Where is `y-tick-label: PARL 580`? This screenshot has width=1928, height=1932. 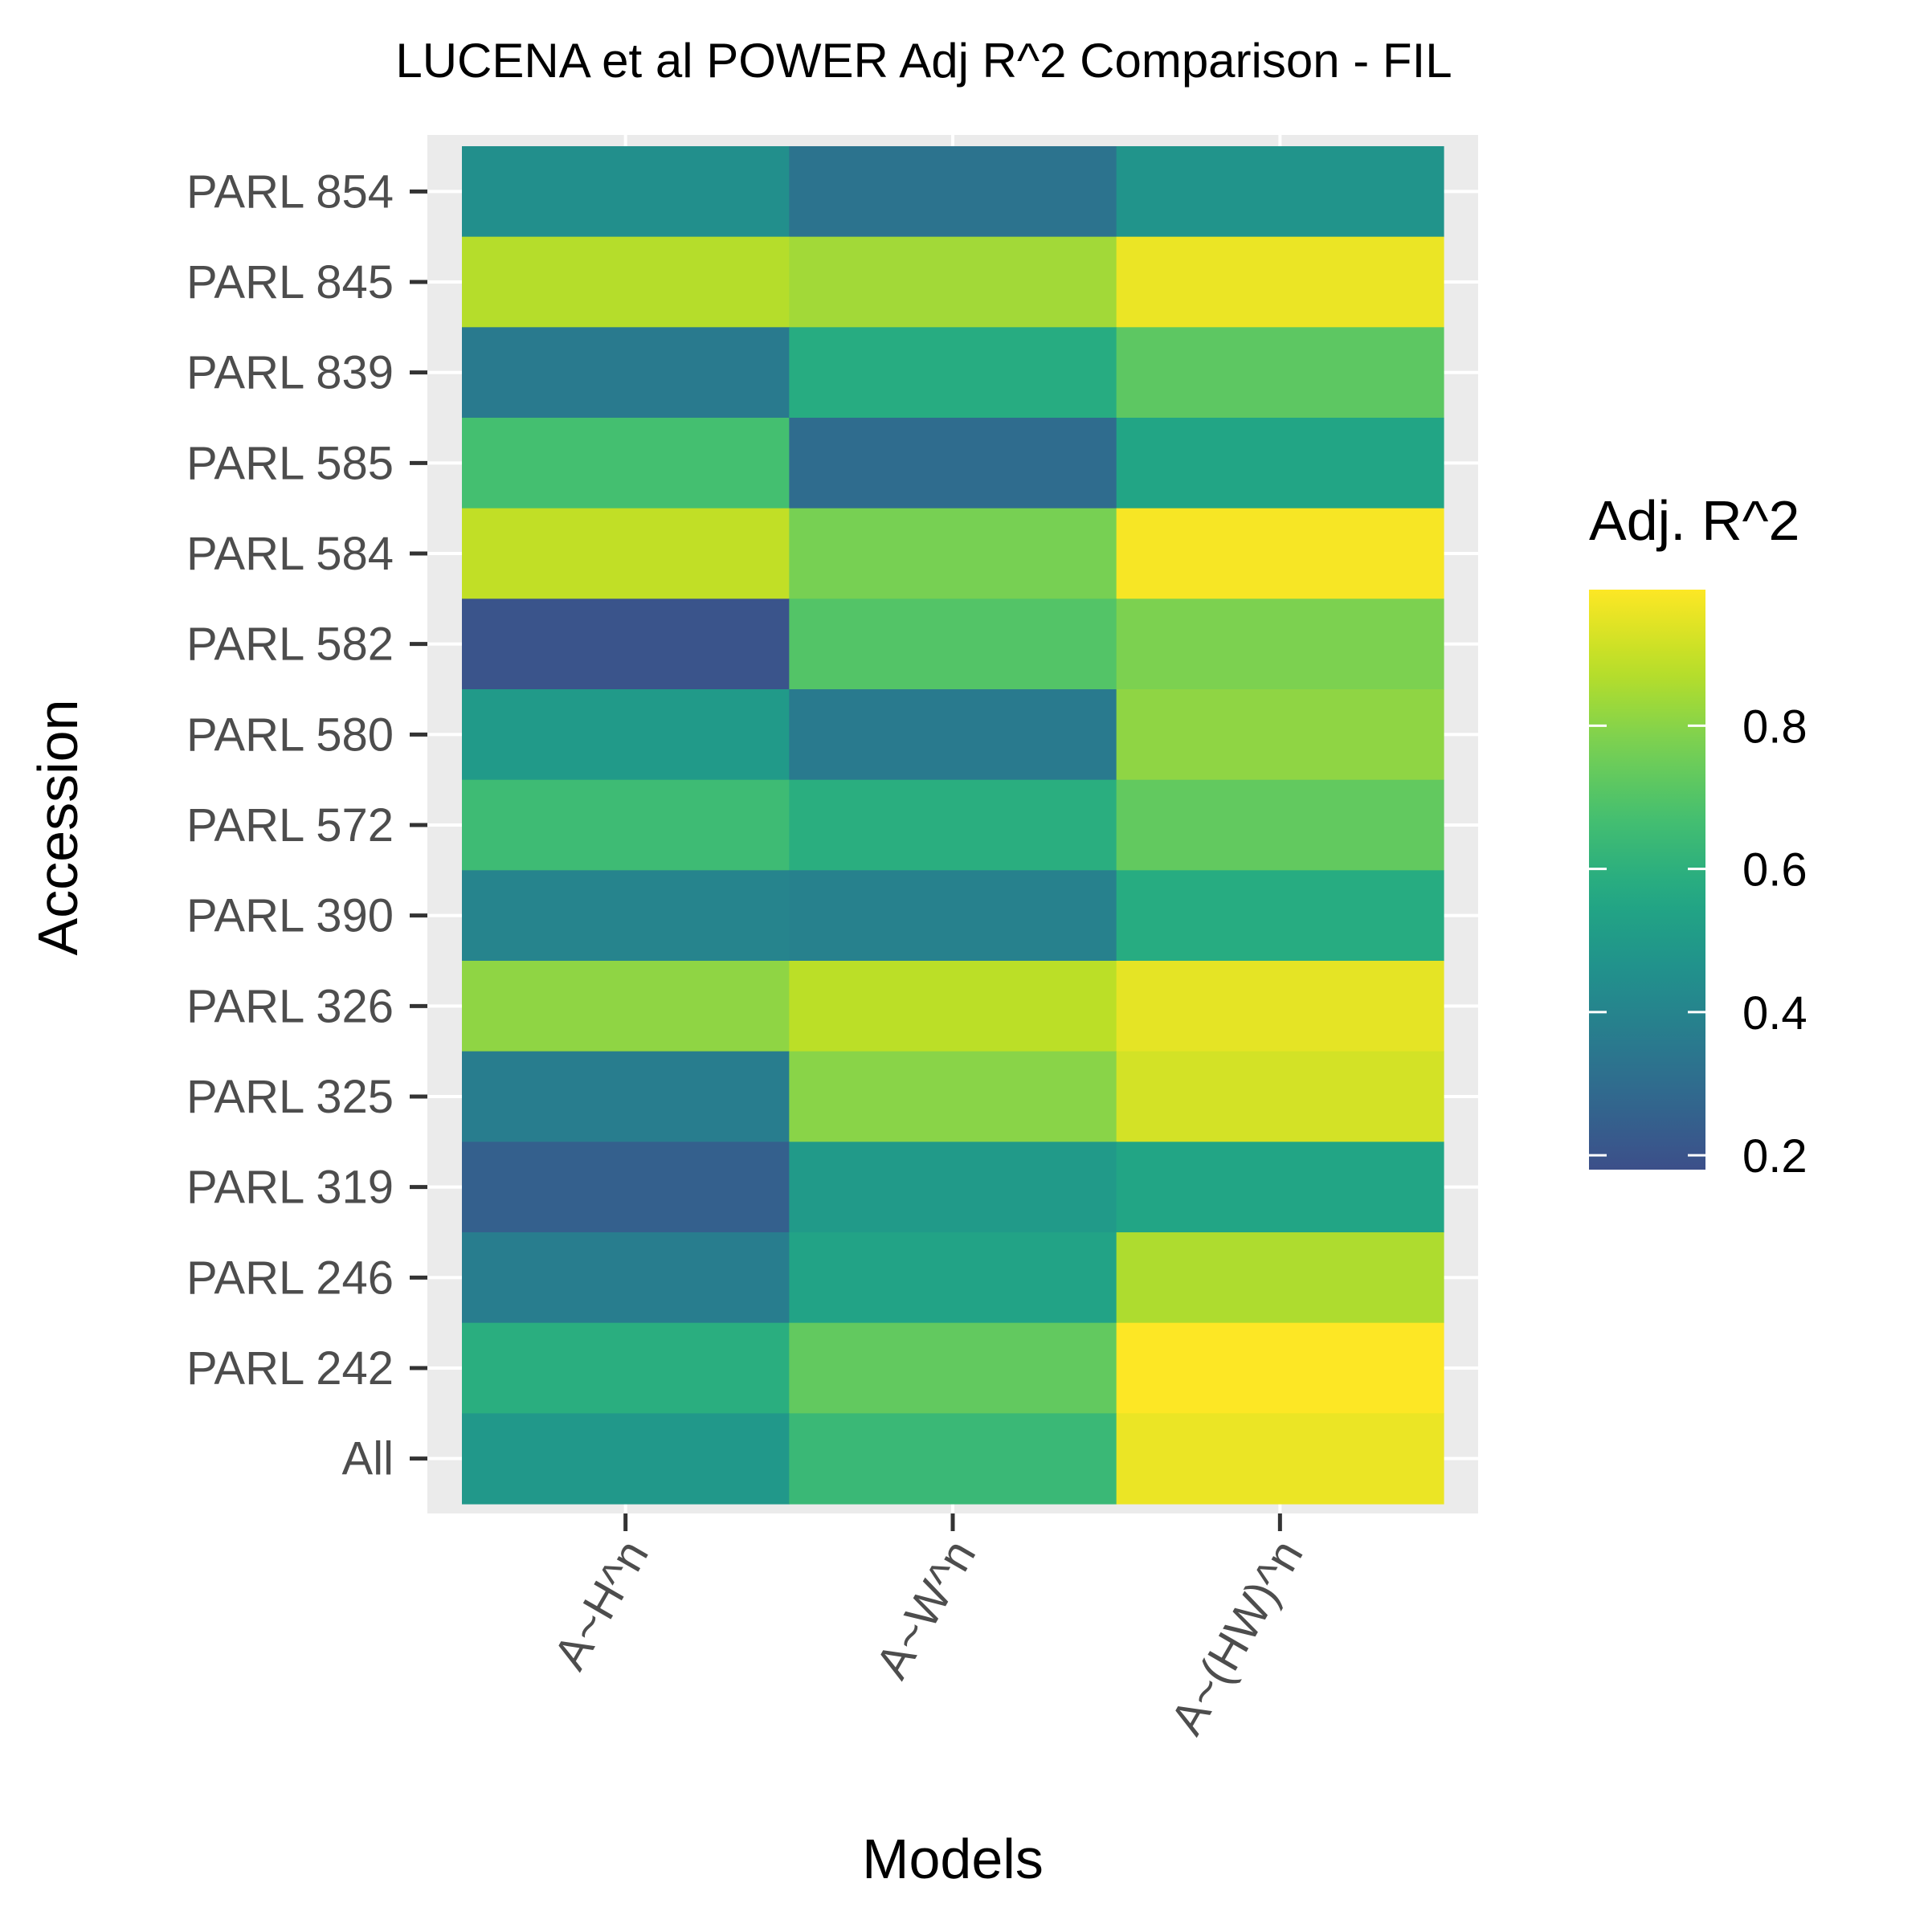
y-tick-label: PARL 580 is located at coordinates (290, 735).